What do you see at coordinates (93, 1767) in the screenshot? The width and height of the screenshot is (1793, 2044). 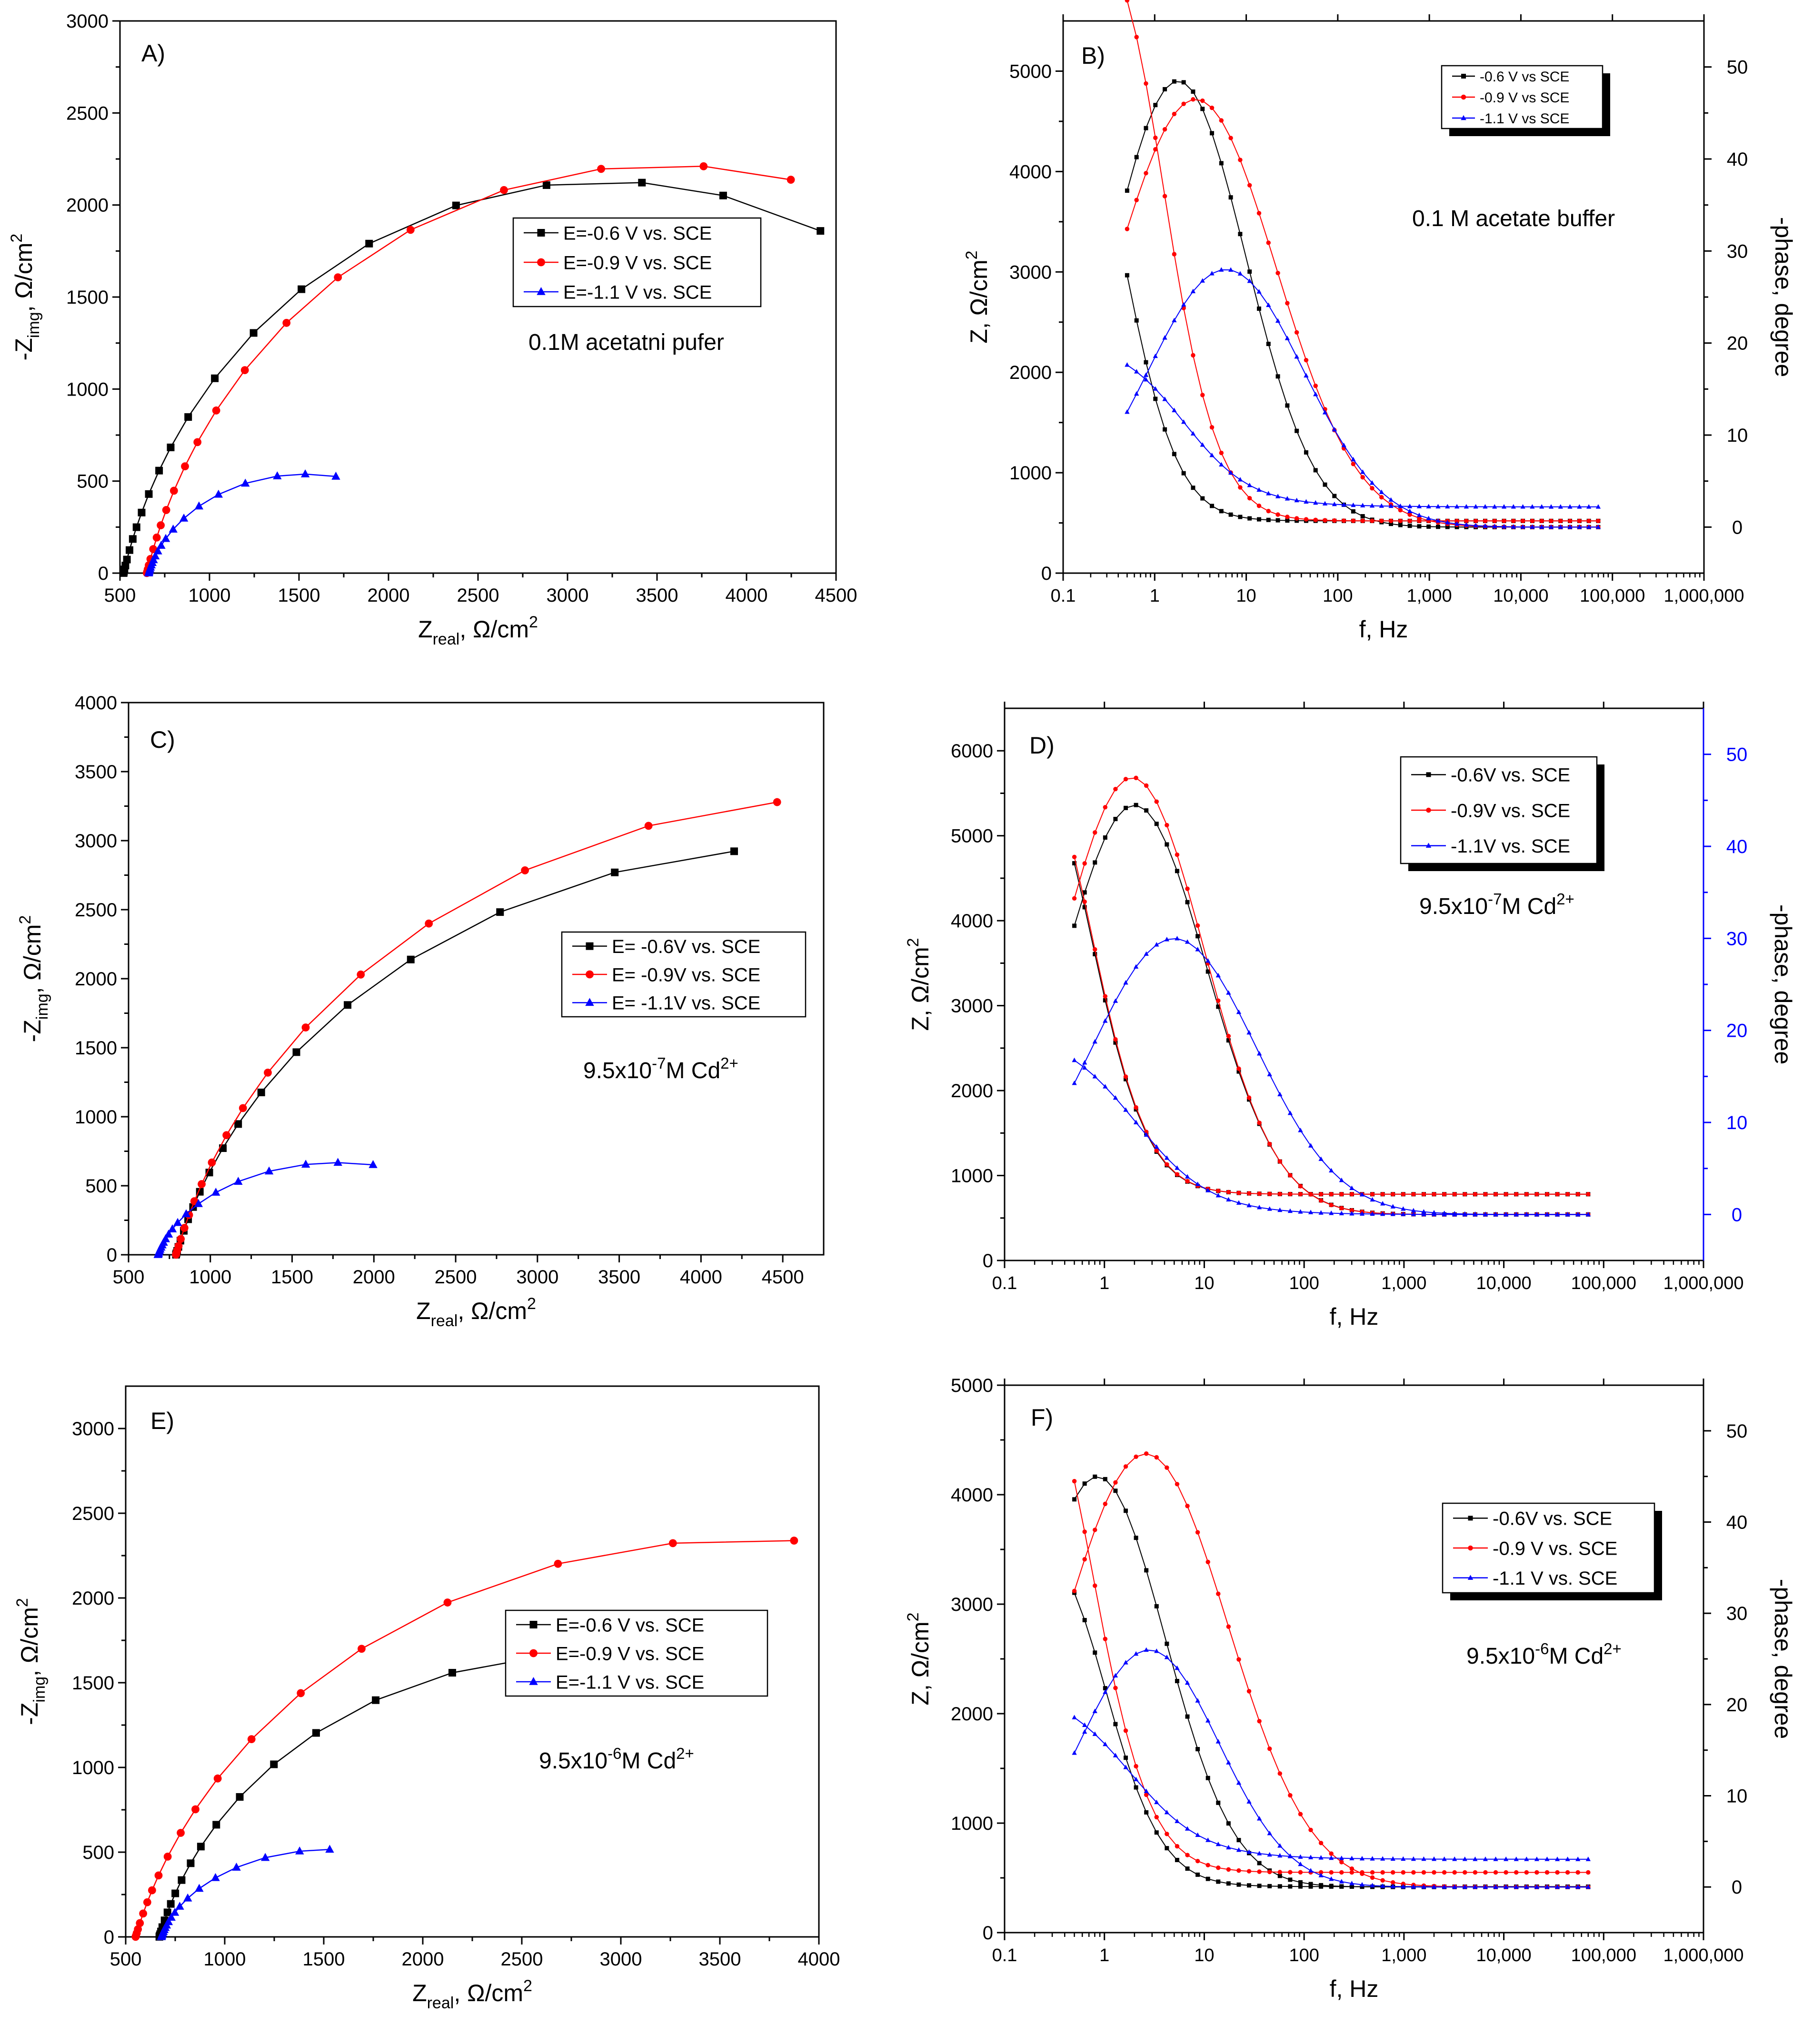 I see `y-tick-label-E: 1000` at bounding box center [93, 1767].